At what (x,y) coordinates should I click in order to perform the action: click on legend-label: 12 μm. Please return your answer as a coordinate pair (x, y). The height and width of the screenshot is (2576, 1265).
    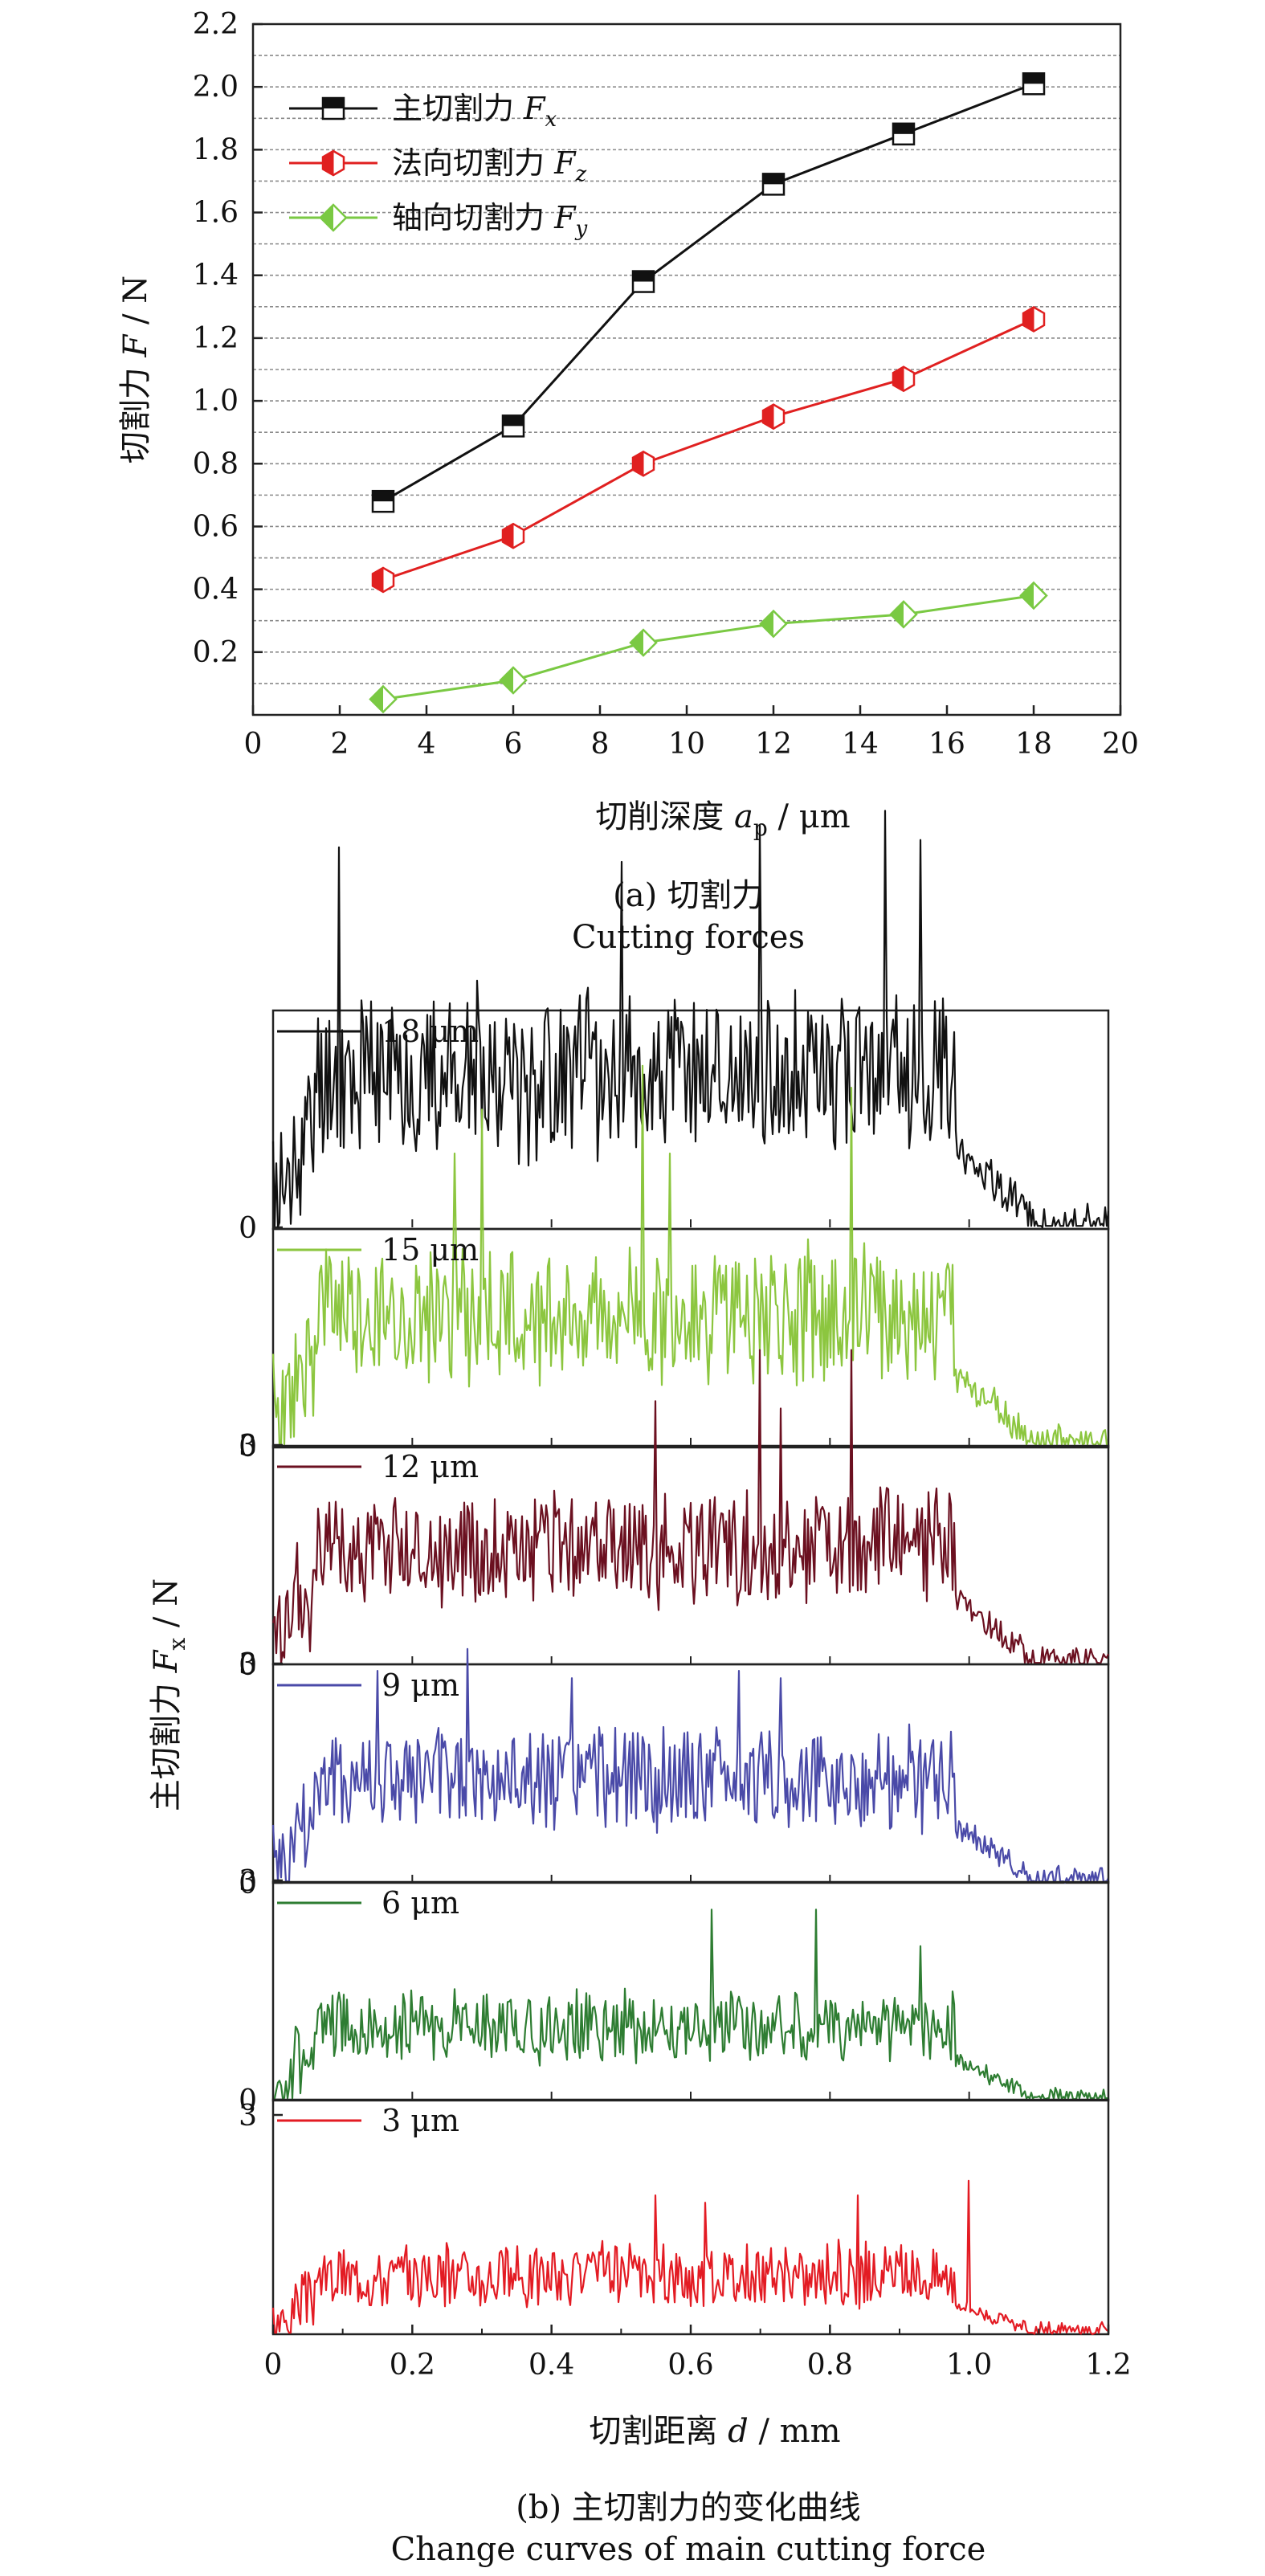
    Looking at the image, I should click on (430, 1466).